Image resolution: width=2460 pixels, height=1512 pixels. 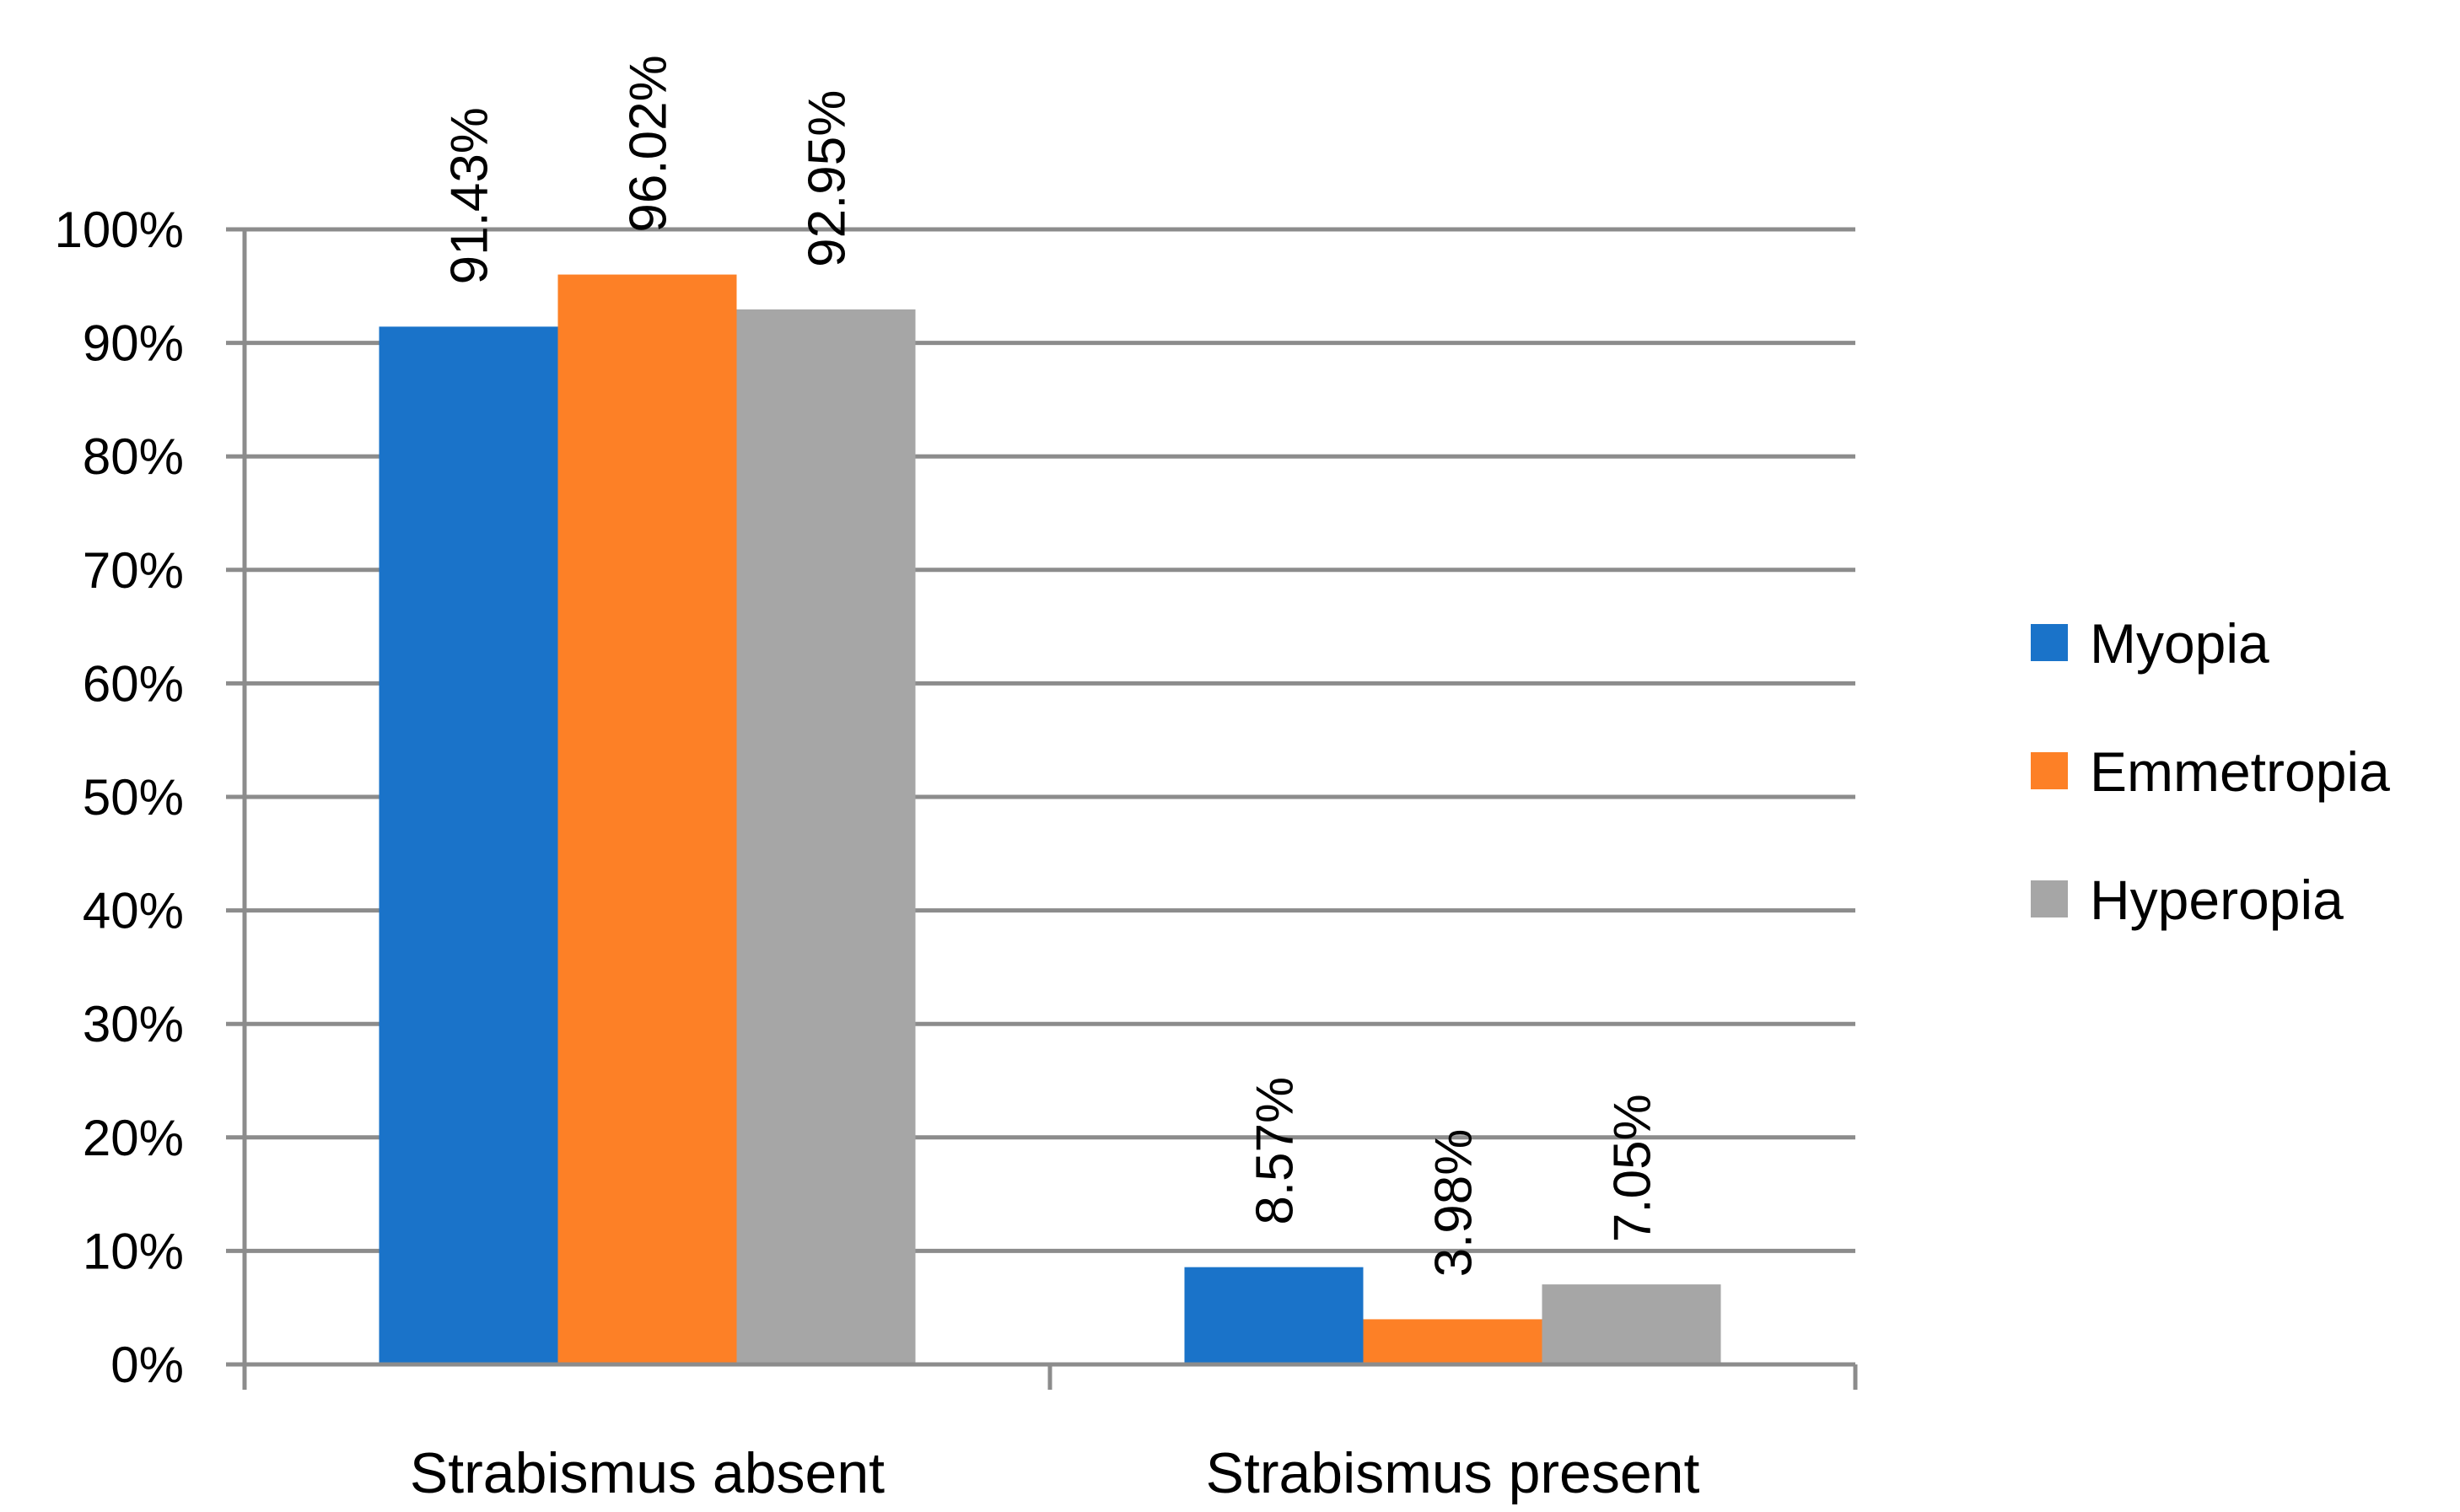 I want to click on bar-data-label: 96.02%, so click(x=649, y=144).